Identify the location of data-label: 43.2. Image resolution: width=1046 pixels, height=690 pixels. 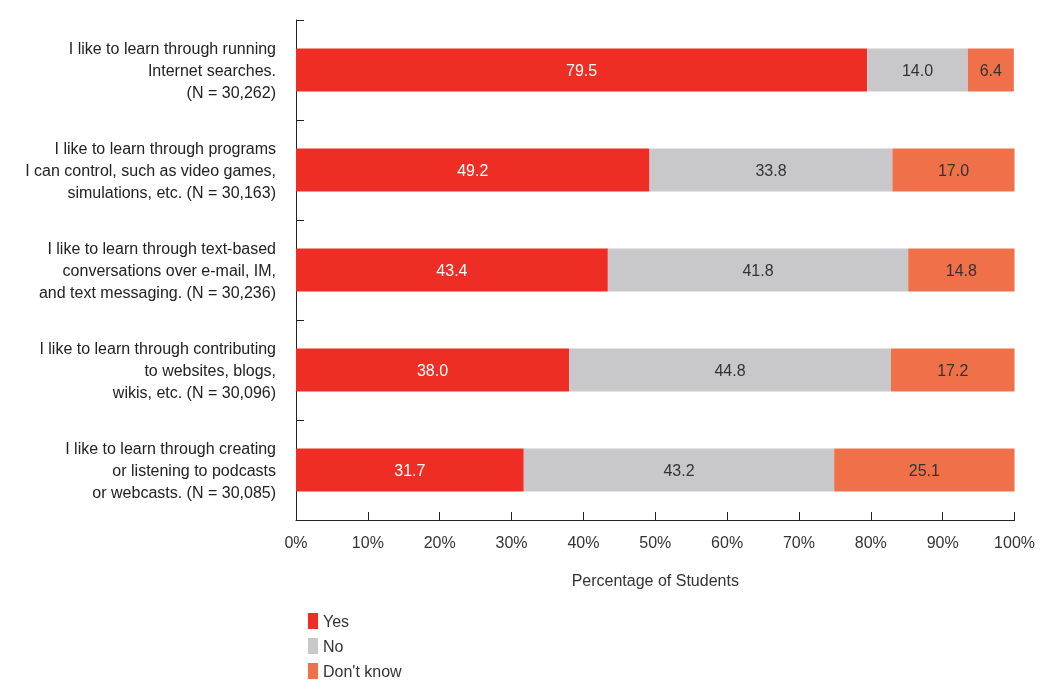
(679, 470).